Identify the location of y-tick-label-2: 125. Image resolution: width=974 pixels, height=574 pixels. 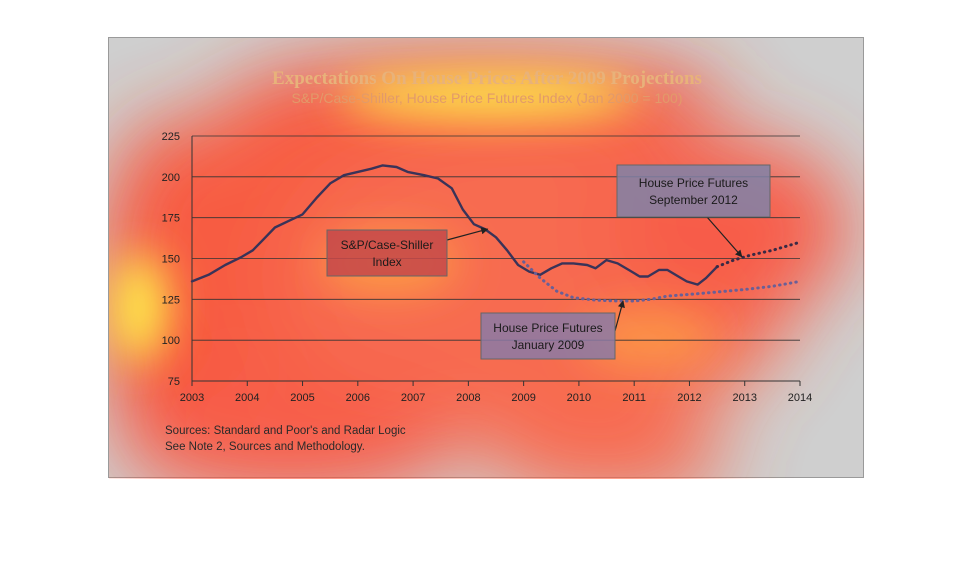
(171, 300).